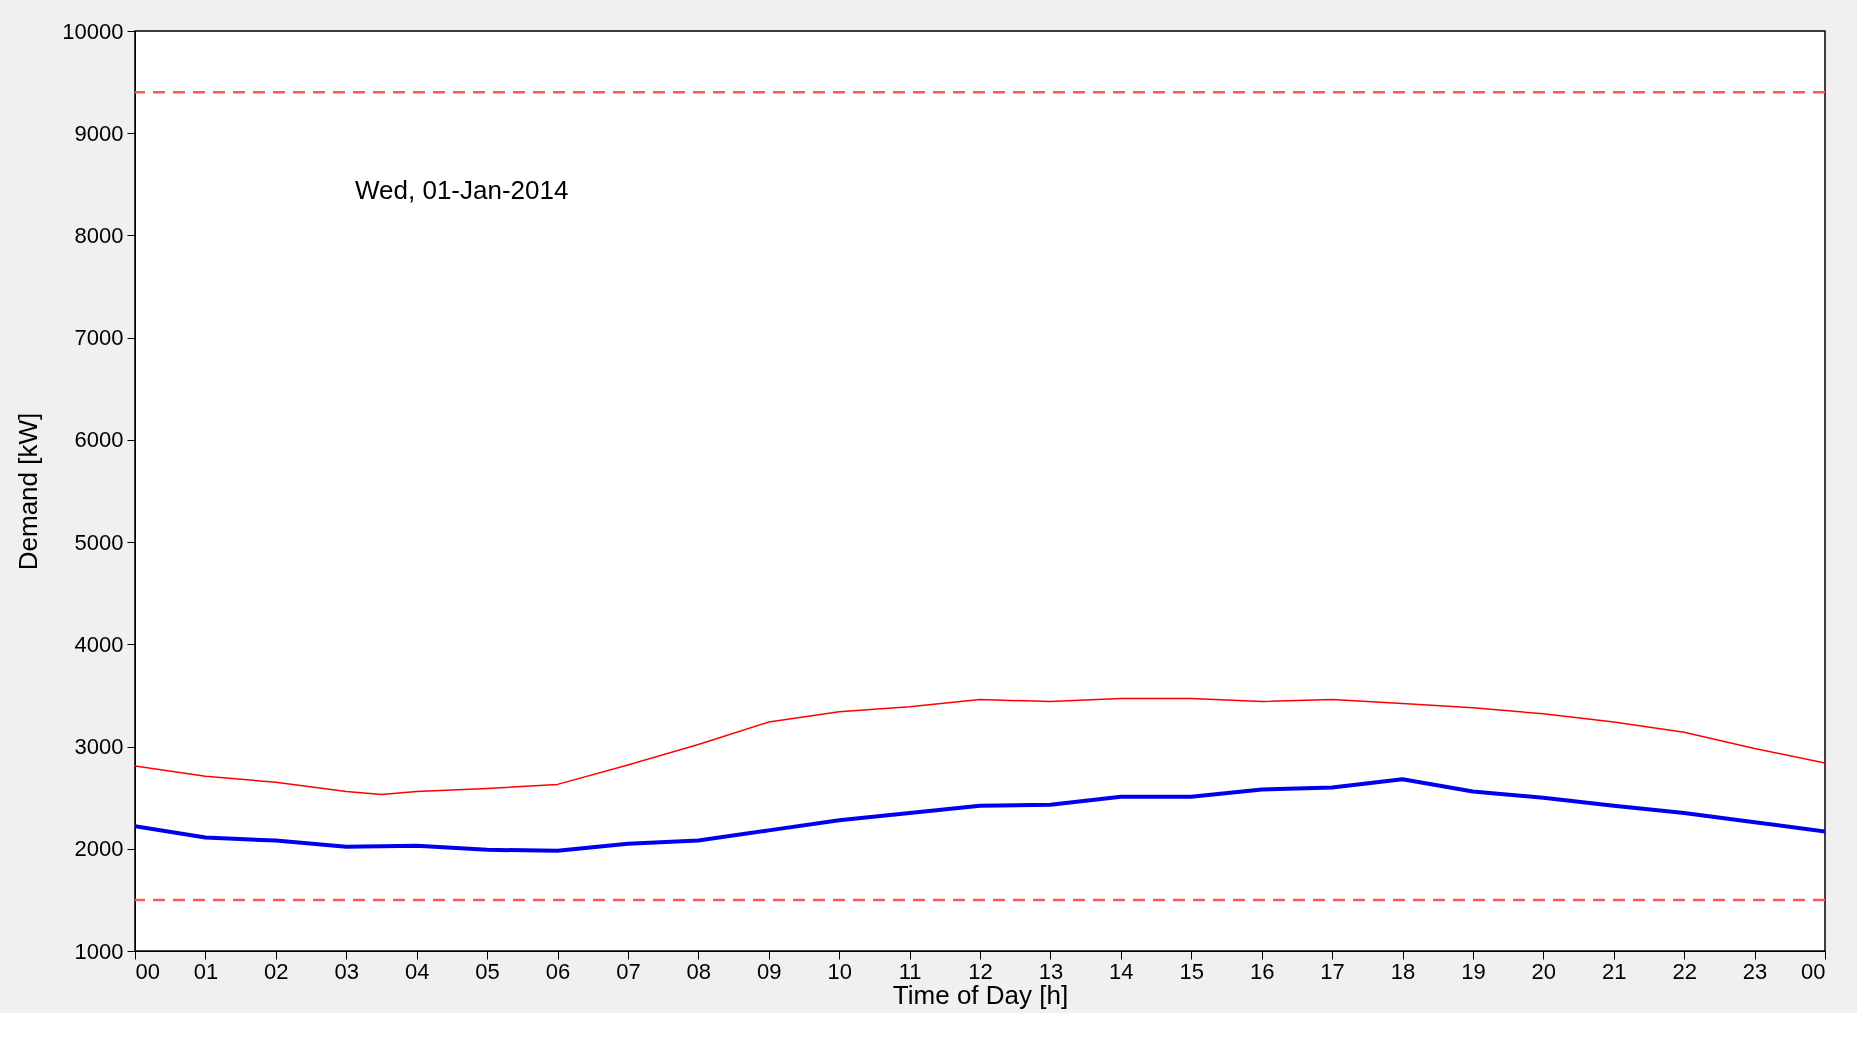  What do you see at coordinates (462, 190) in the screenshot?
I see `annotation: Wed, 01-Jan-2014` at bounding box center [462, 190].